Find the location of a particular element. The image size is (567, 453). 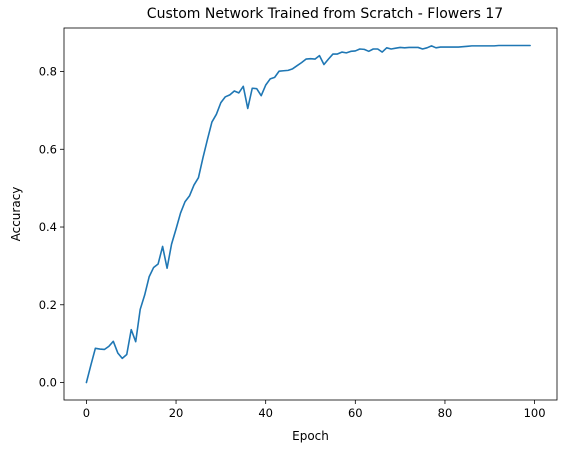

x-tick-label: 40 is located at coordinates (265, 413).